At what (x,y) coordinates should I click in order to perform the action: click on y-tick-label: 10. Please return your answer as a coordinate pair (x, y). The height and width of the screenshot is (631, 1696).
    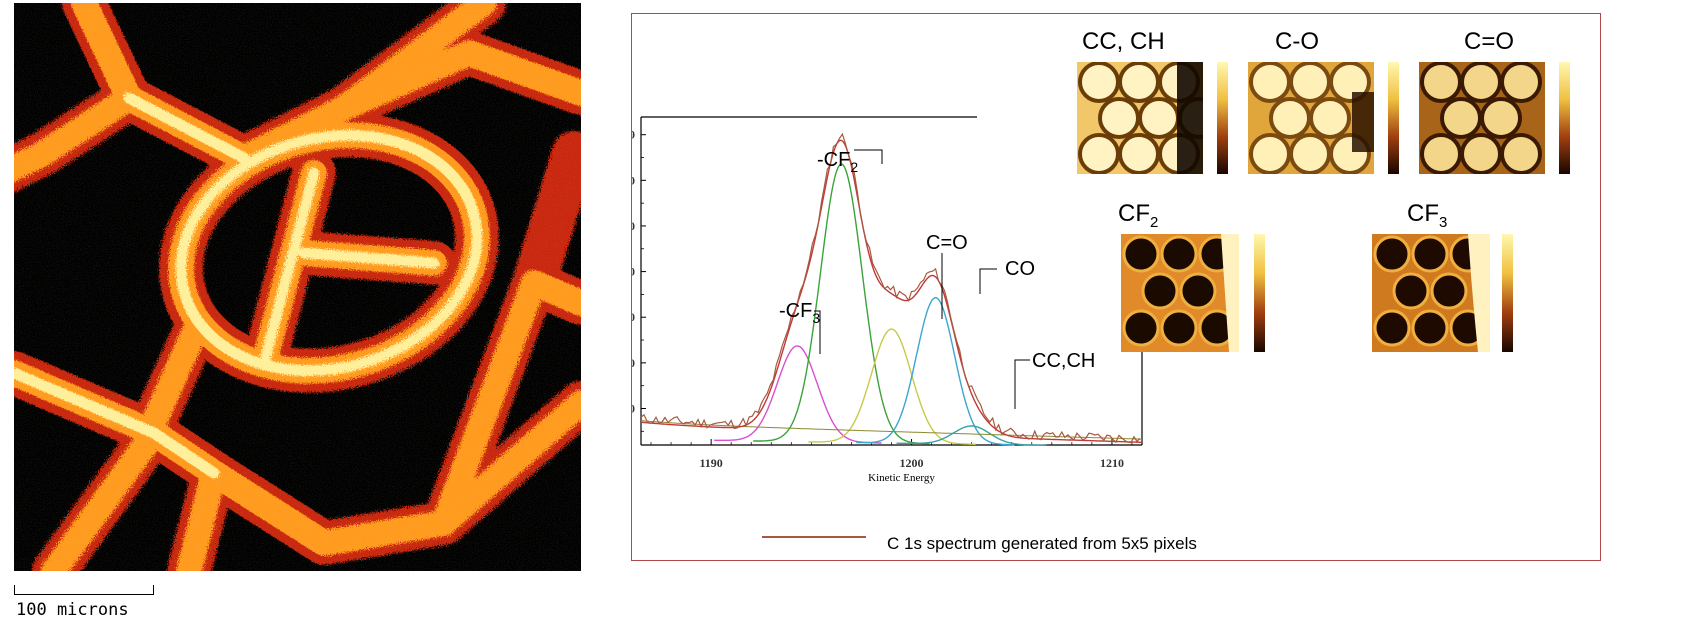
    Looking at the image, I should click on (633, 408).